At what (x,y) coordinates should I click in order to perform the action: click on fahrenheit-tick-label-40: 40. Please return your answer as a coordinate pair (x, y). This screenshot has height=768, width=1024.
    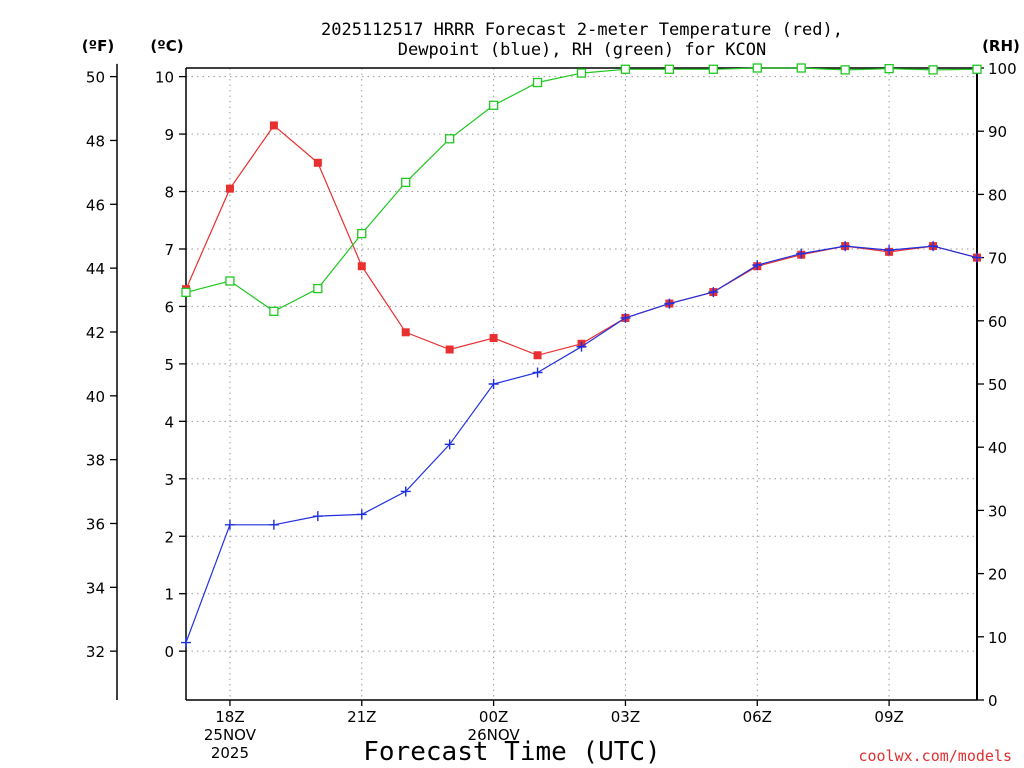
    Looking at the image, I should click on (95, 397).